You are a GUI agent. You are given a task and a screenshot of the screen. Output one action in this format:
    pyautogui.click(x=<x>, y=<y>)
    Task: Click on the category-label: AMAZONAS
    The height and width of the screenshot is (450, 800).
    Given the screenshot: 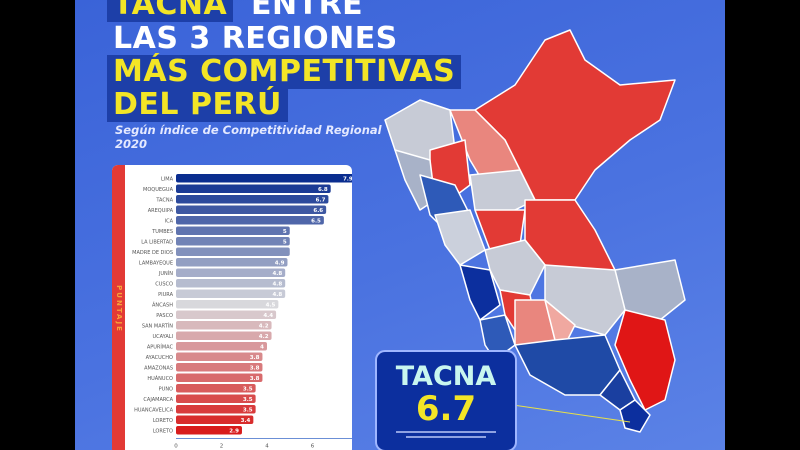 What is the action you would take?
    pyautogui.click(x=158, y=368)
    